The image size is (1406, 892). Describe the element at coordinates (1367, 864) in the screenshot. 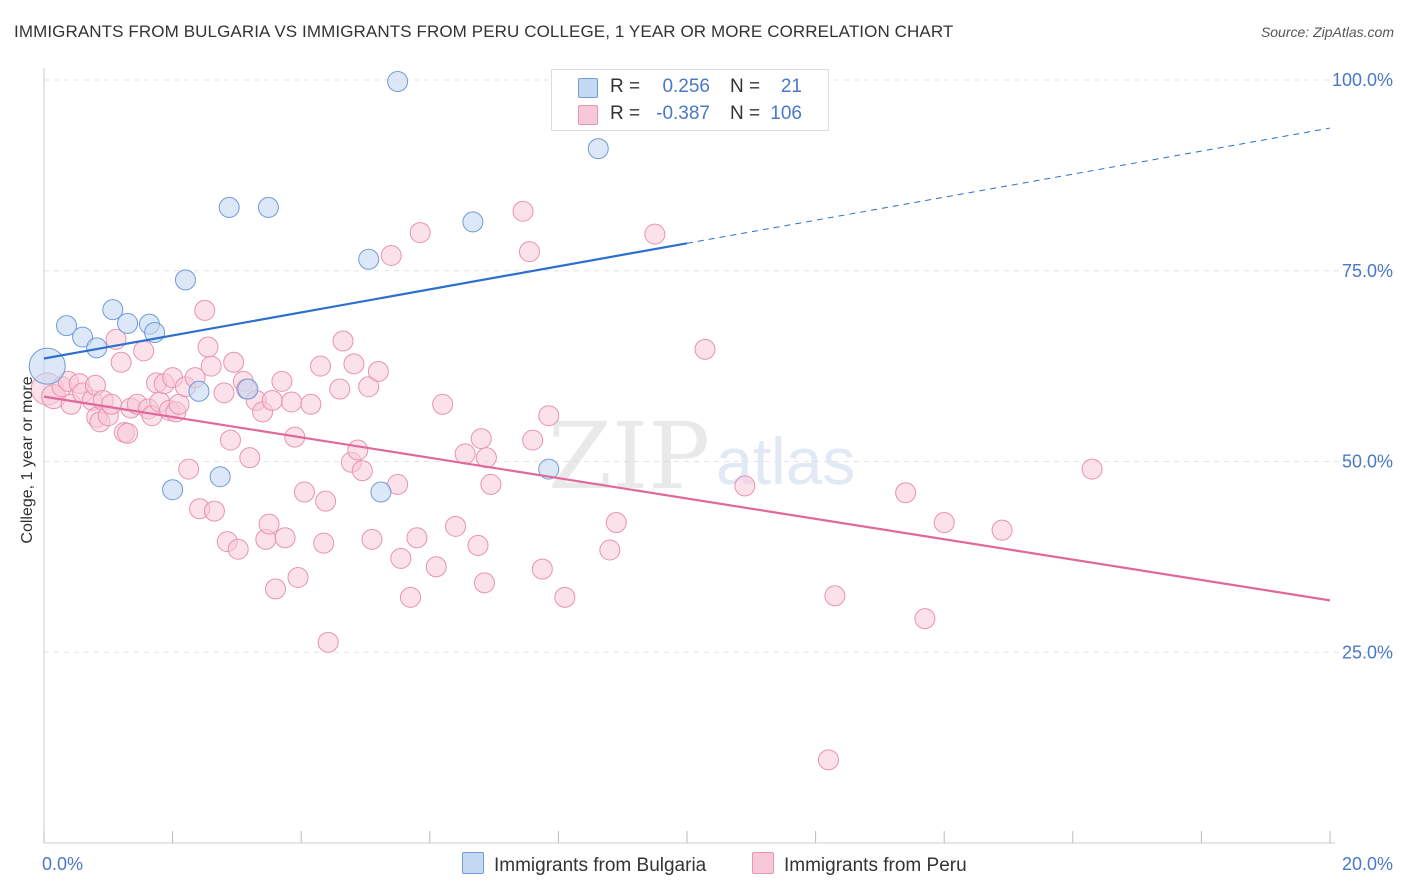

I see `x-tick-label: 20.0%` at that location.